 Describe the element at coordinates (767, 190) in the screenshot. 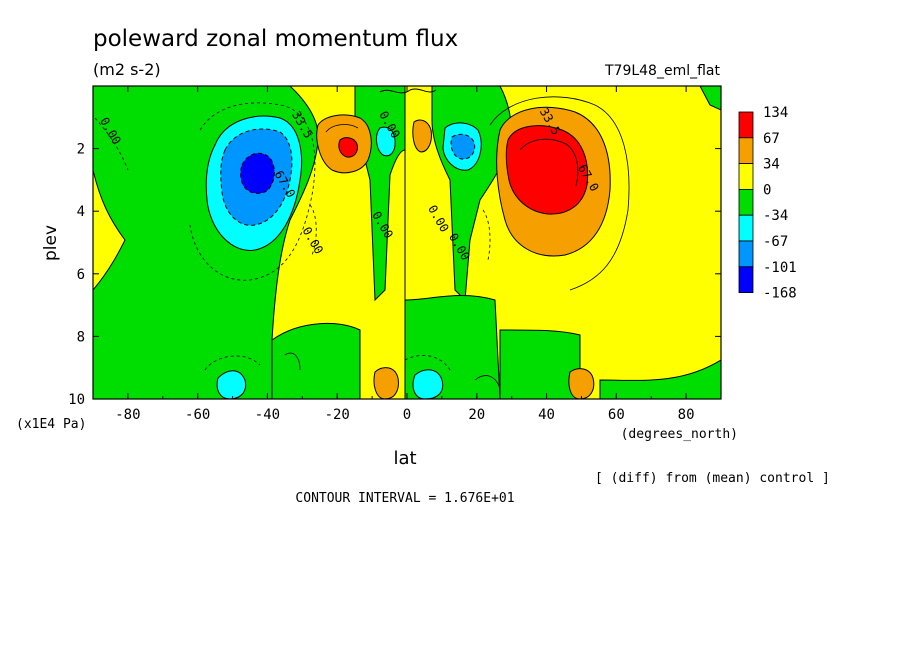

I see `colorbar-label: 0` at that location.